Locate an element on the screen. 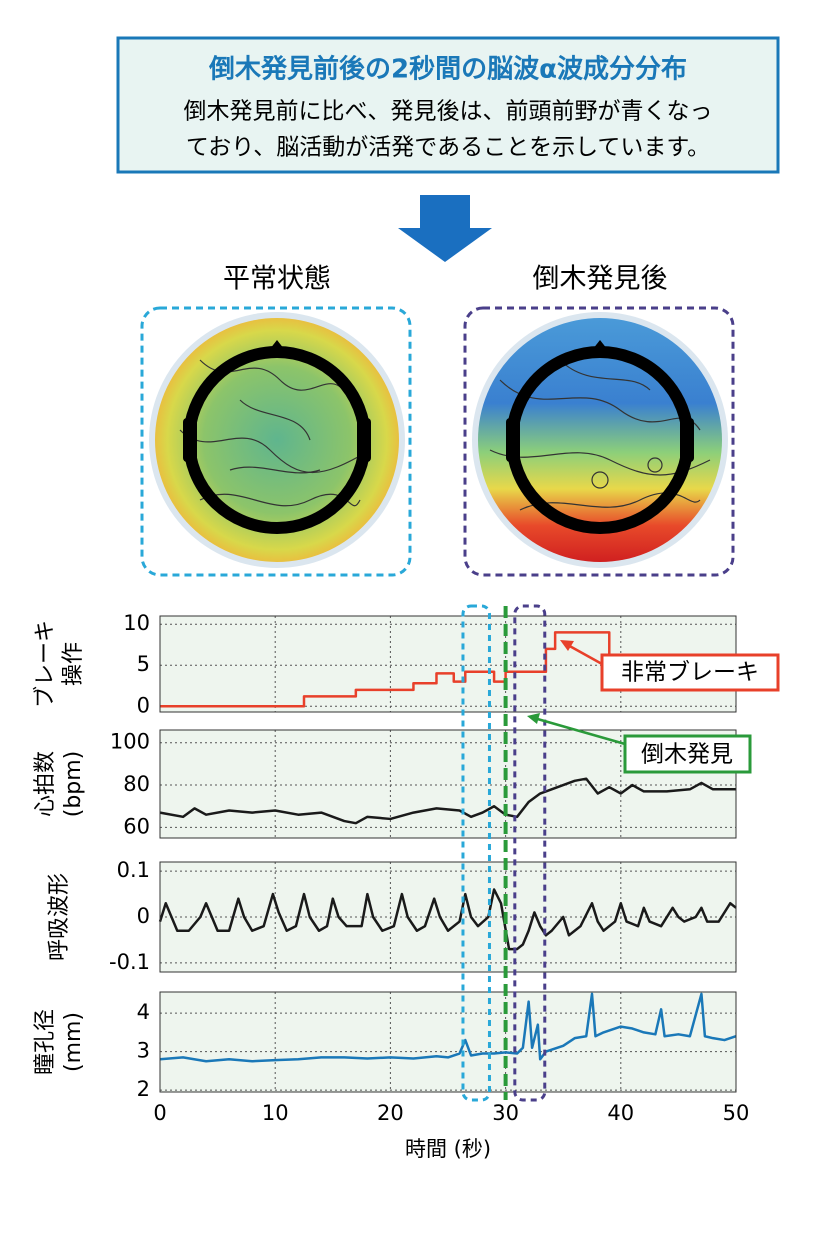 This screenshot has width=820, height=1236. y-axis-label: 心拍数 is located at coordinates (45, 784).